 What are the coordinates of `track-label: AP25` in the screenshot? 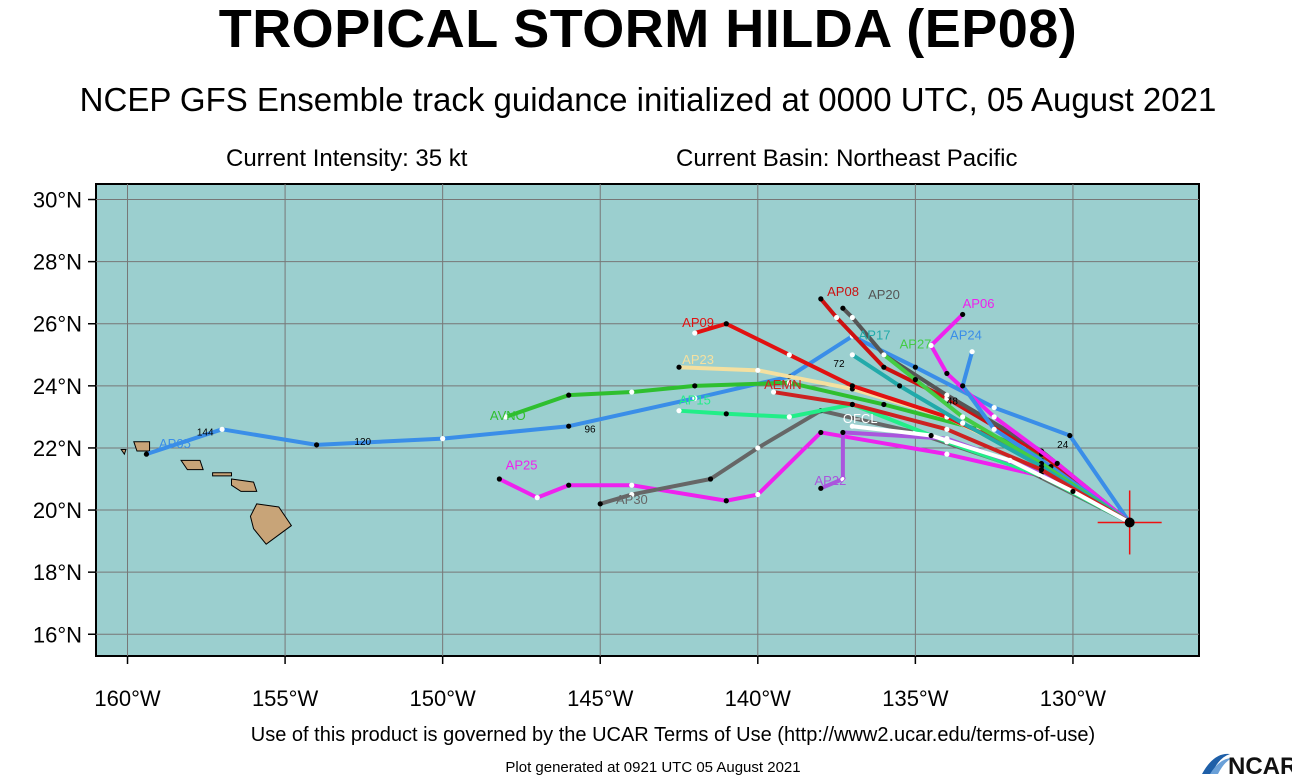 It's located at (522, 465).